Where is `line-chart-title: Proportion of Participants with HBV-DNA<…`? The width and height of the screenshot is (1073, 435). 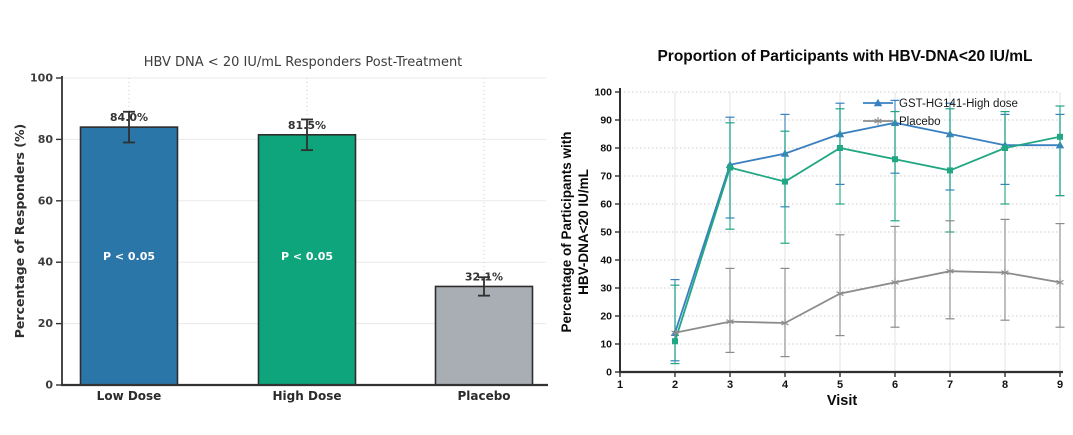
line-chart-title: Proportion of Participants with HBV-DNA<… is located at coordinates (845, 56).